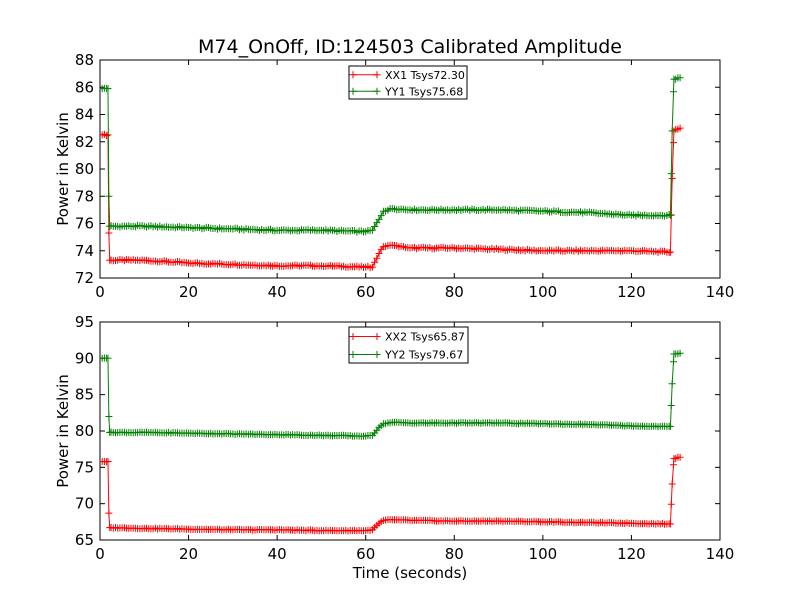 The height and width of the screenshot is (600, 800). I want to click on y-tick-label: 75, so click(84, 467).